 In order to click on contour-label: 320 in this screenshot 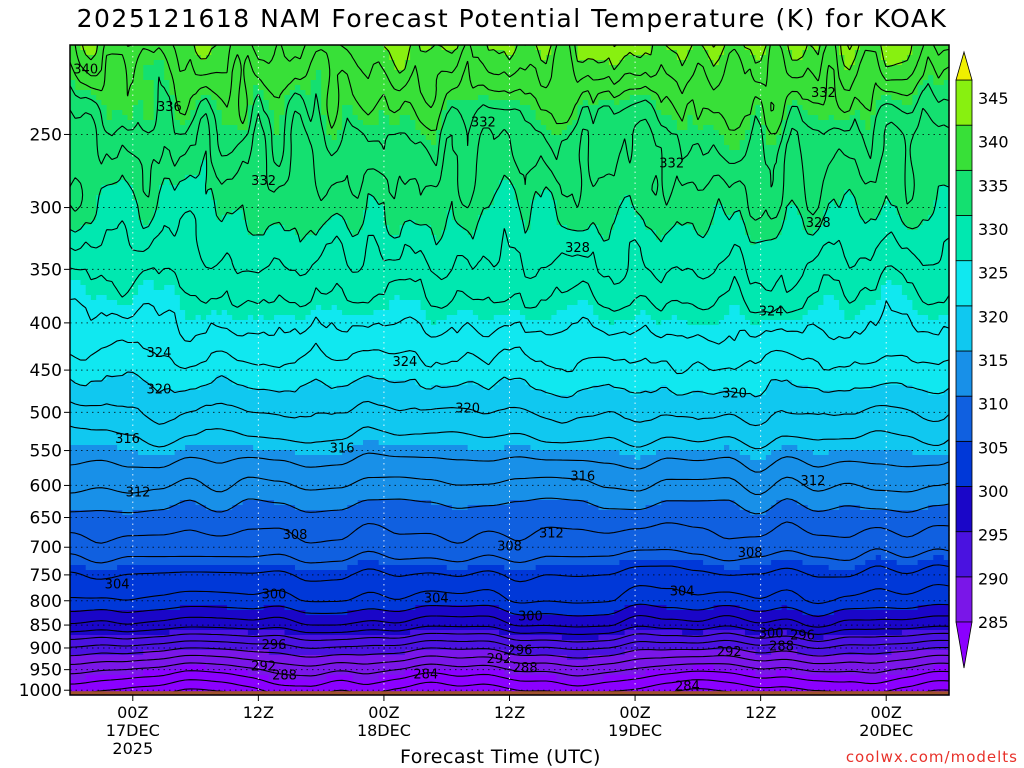, I will do `click(734, 394)`.